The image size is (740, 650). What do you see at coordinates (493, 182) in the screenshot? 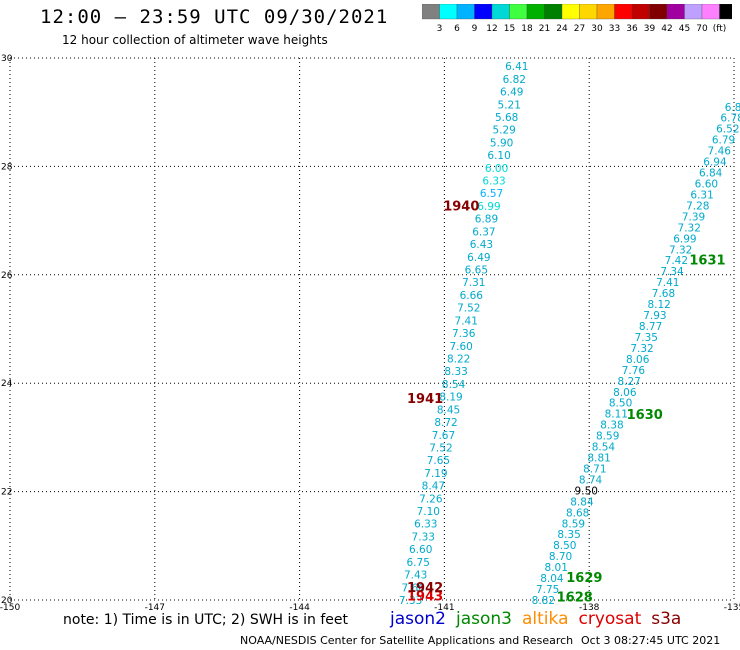
I see `wave-height-value: 6.33` at bounding box center [493, 182].